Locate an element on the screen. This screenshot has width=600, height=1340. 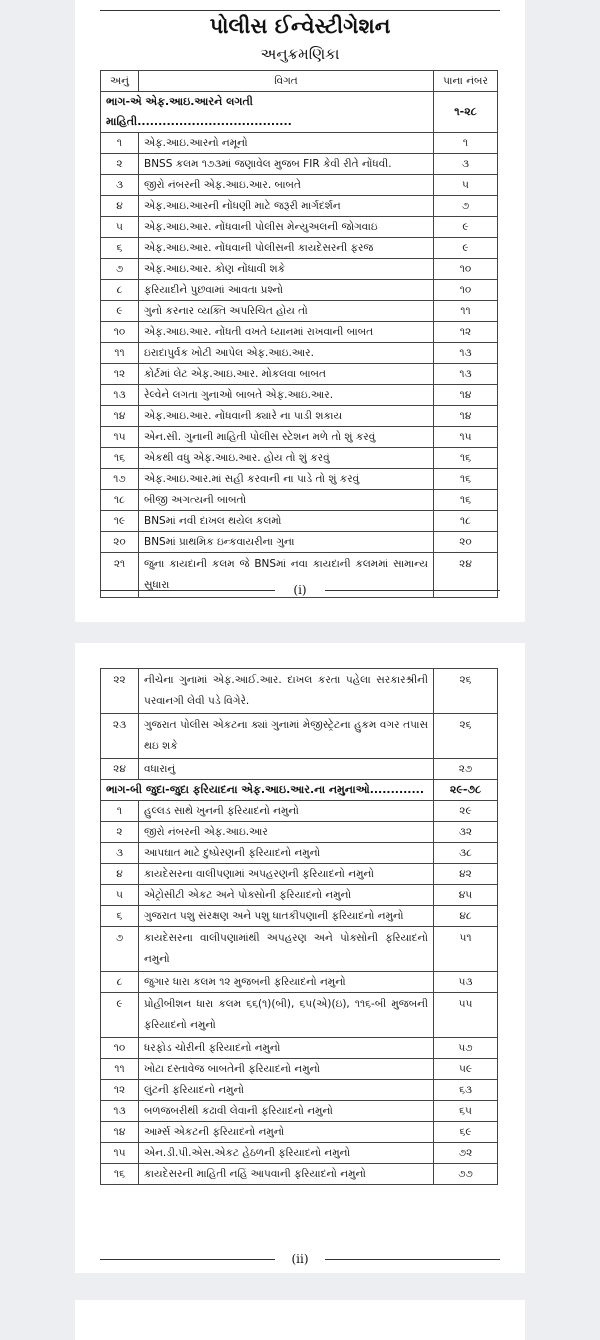
row-detail: લુંટની ફરિયાદનો નમુનો is located at coordinates (286, 1090).